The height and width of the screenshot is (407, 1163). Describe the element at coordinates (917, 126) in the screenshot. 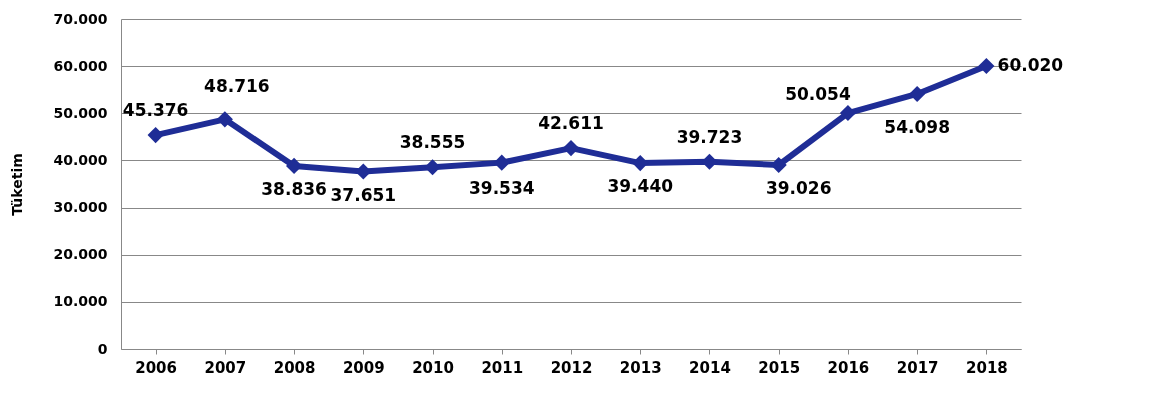

I see `data-label: 54.098` at that location.